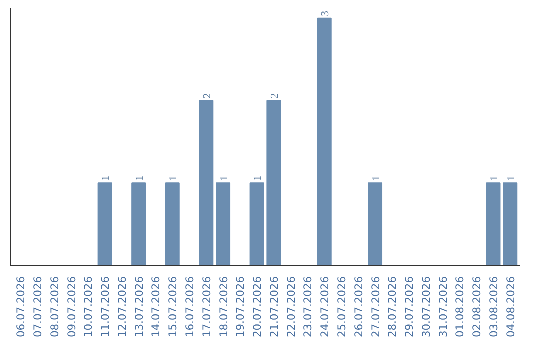 Image resolution: width=540 pixels, height=340 pixels. What do you see at coordinates (326, 13) in the screenshot?
I see `data-label: 3` at bounding box center [326, 13].